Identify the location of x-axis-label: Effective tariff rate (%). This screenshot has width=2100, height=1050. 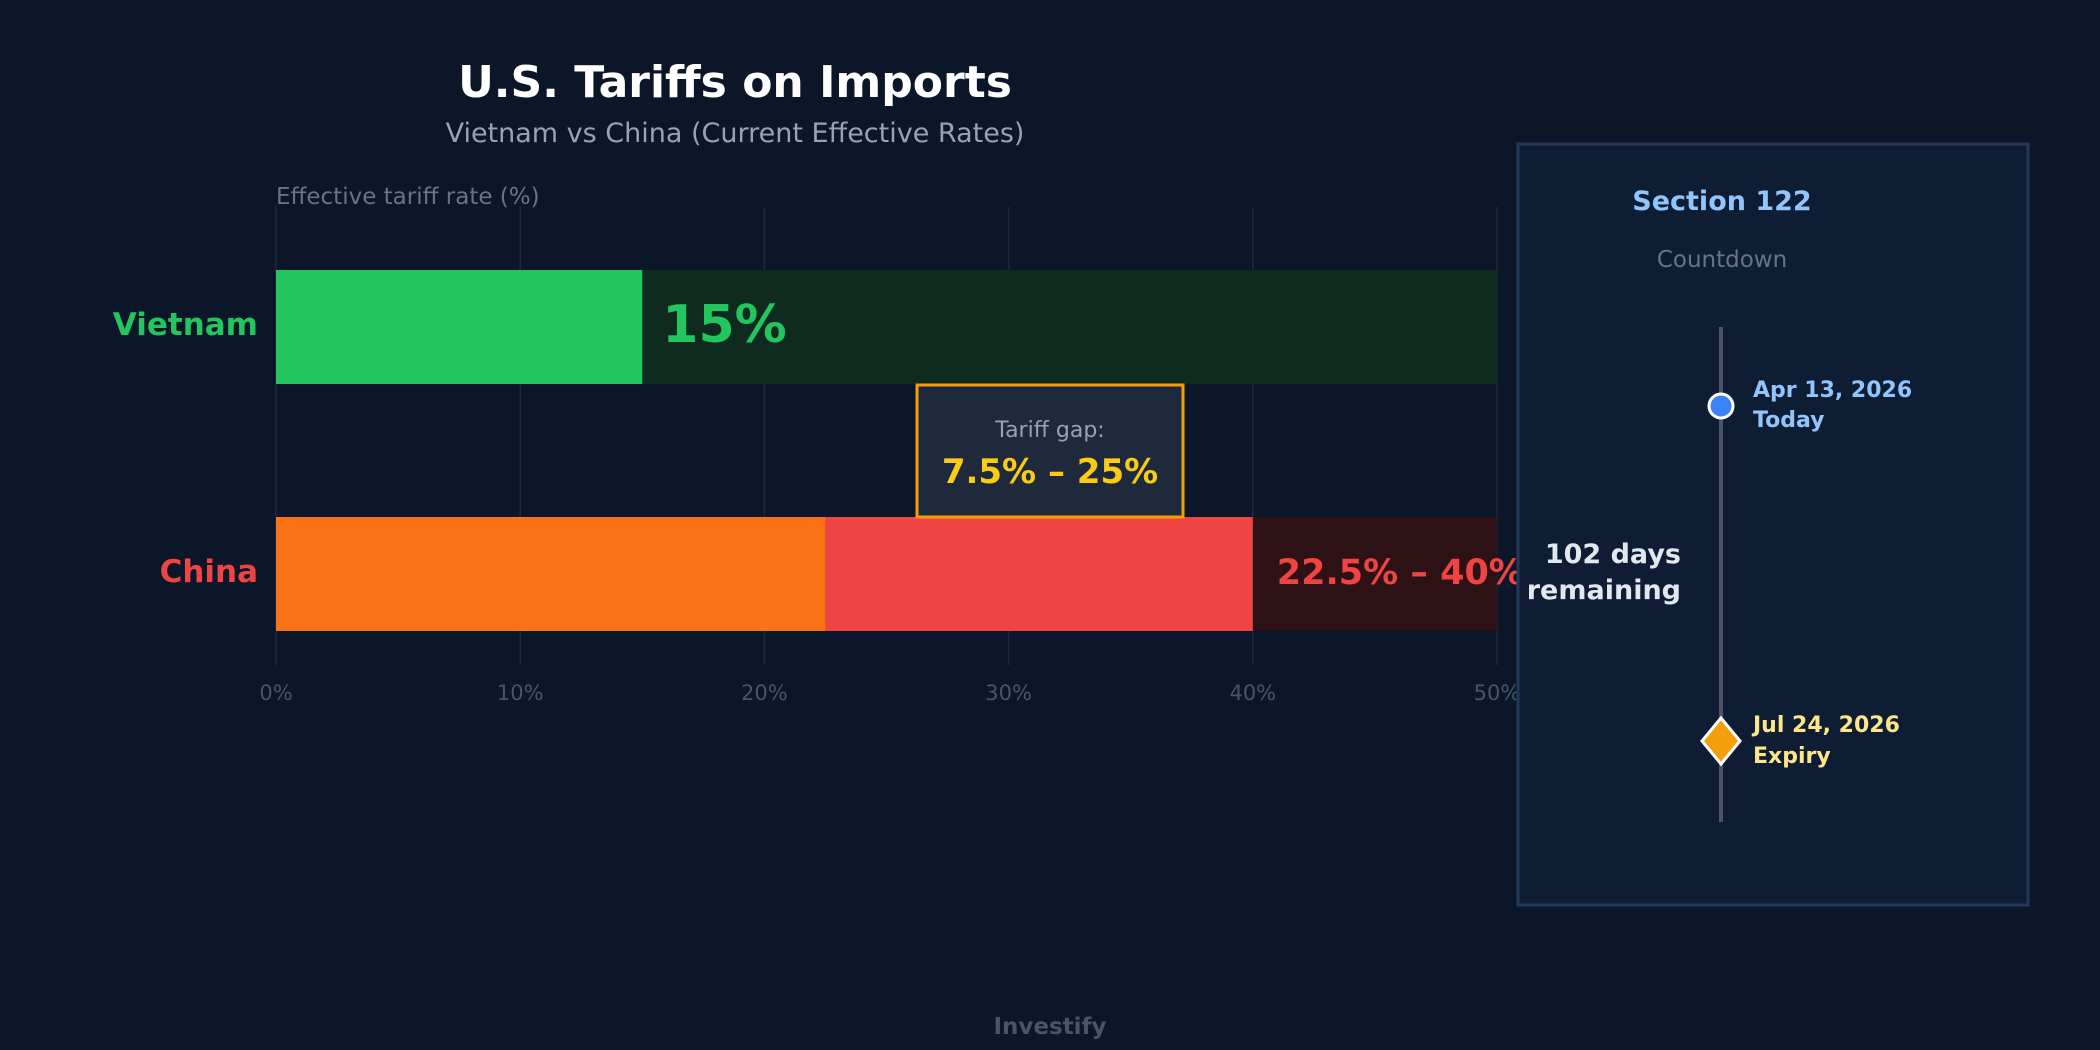
(408, 197).